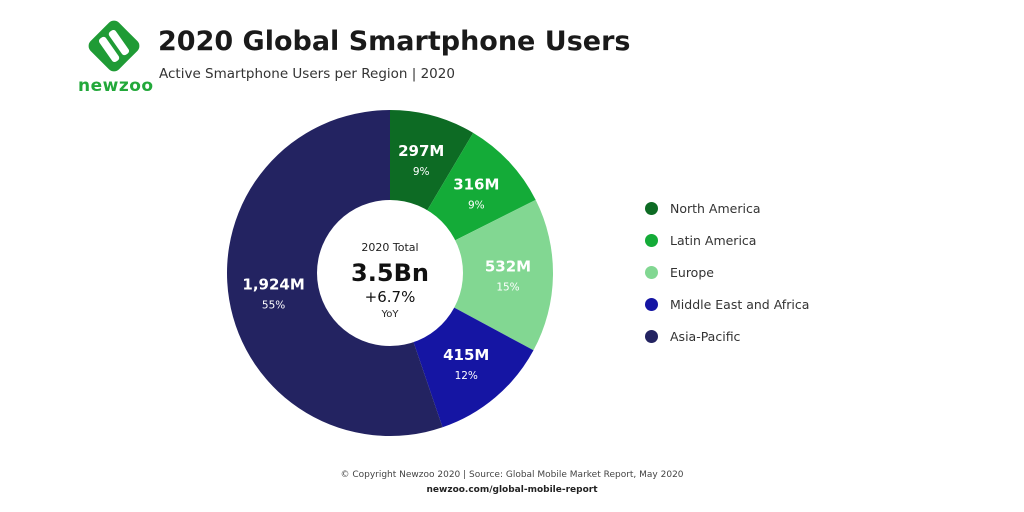  Describe the element at coordinates (651, 272) in the screenshot. I see `legend-swatch-europe` at that location.